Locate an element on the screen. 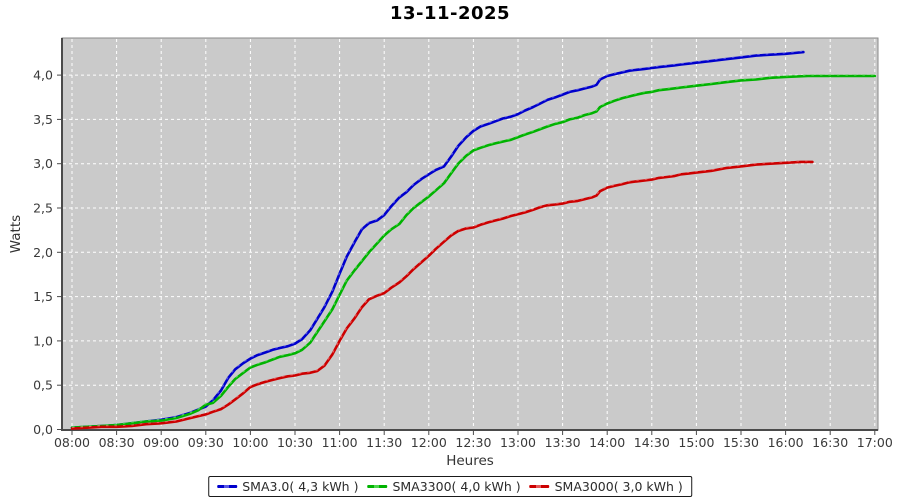  x-tick-label: 15:30 is located at coordinates (741, 442).